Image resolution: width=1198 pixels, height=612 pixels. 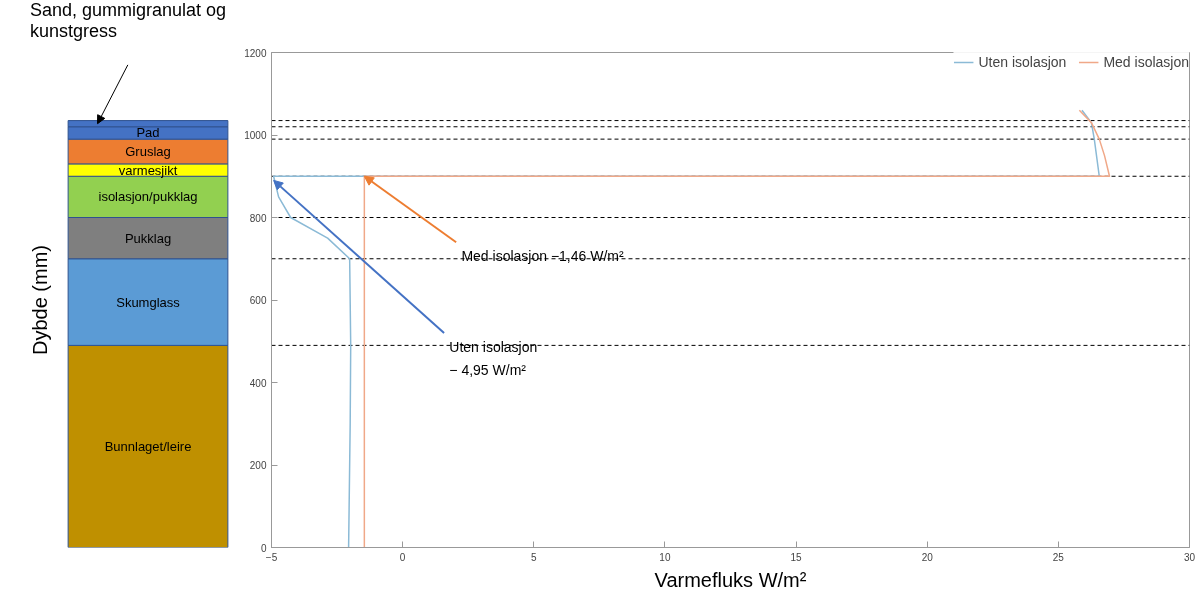 What do you see at coordinates (258, 300) in the screenshot?
I see `y-tick-label: 600` at bounding box center [258, 300].